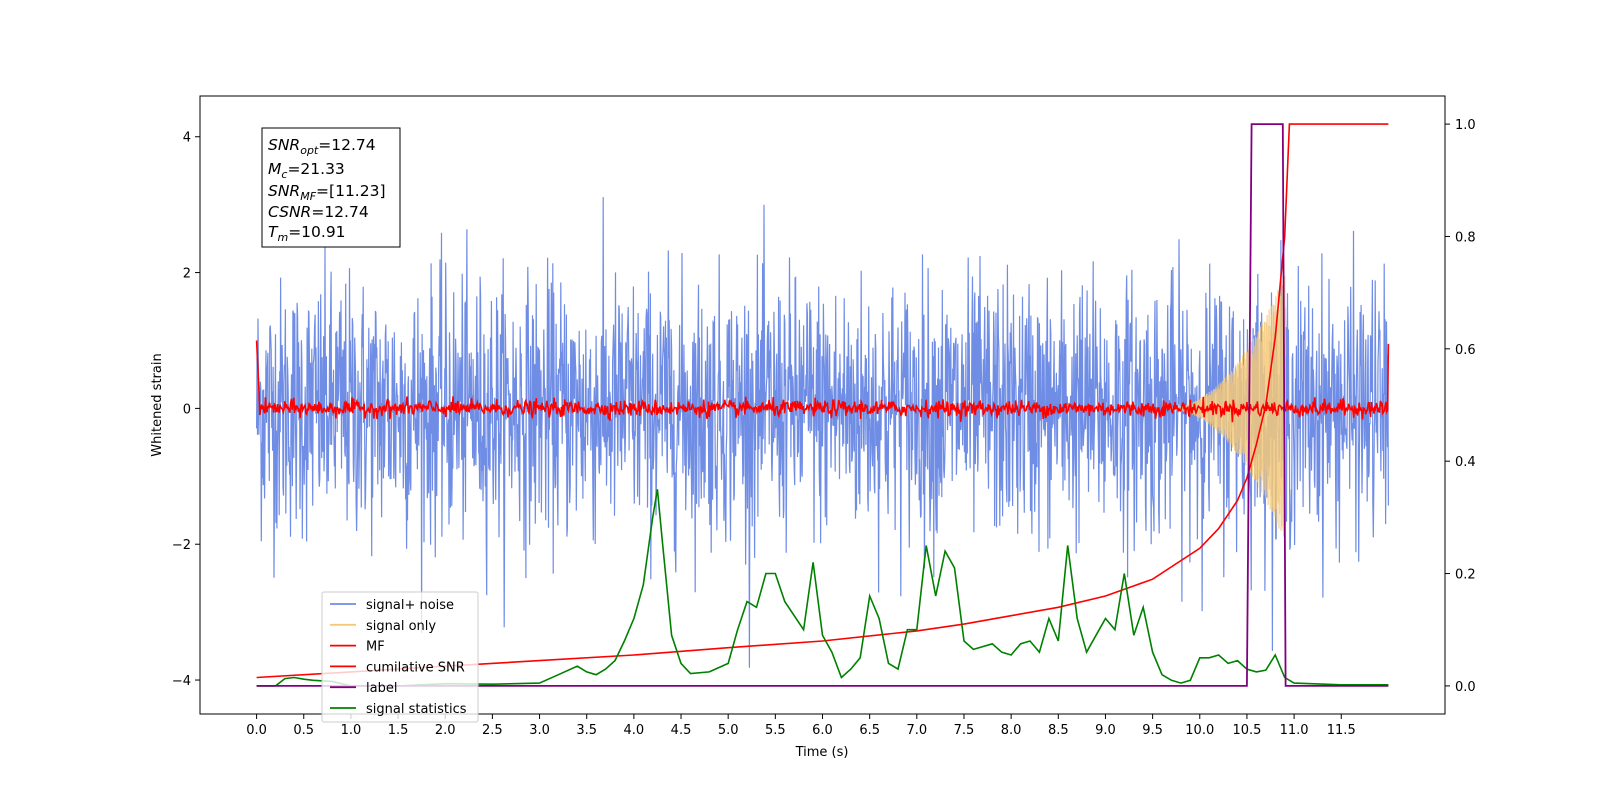 Image resolution: width=1600 pixels, height=800 pixels. Describe the element at coordinates (1465, 237) in the screenshot. I see `y2-tick-label: 0.8` at that location.